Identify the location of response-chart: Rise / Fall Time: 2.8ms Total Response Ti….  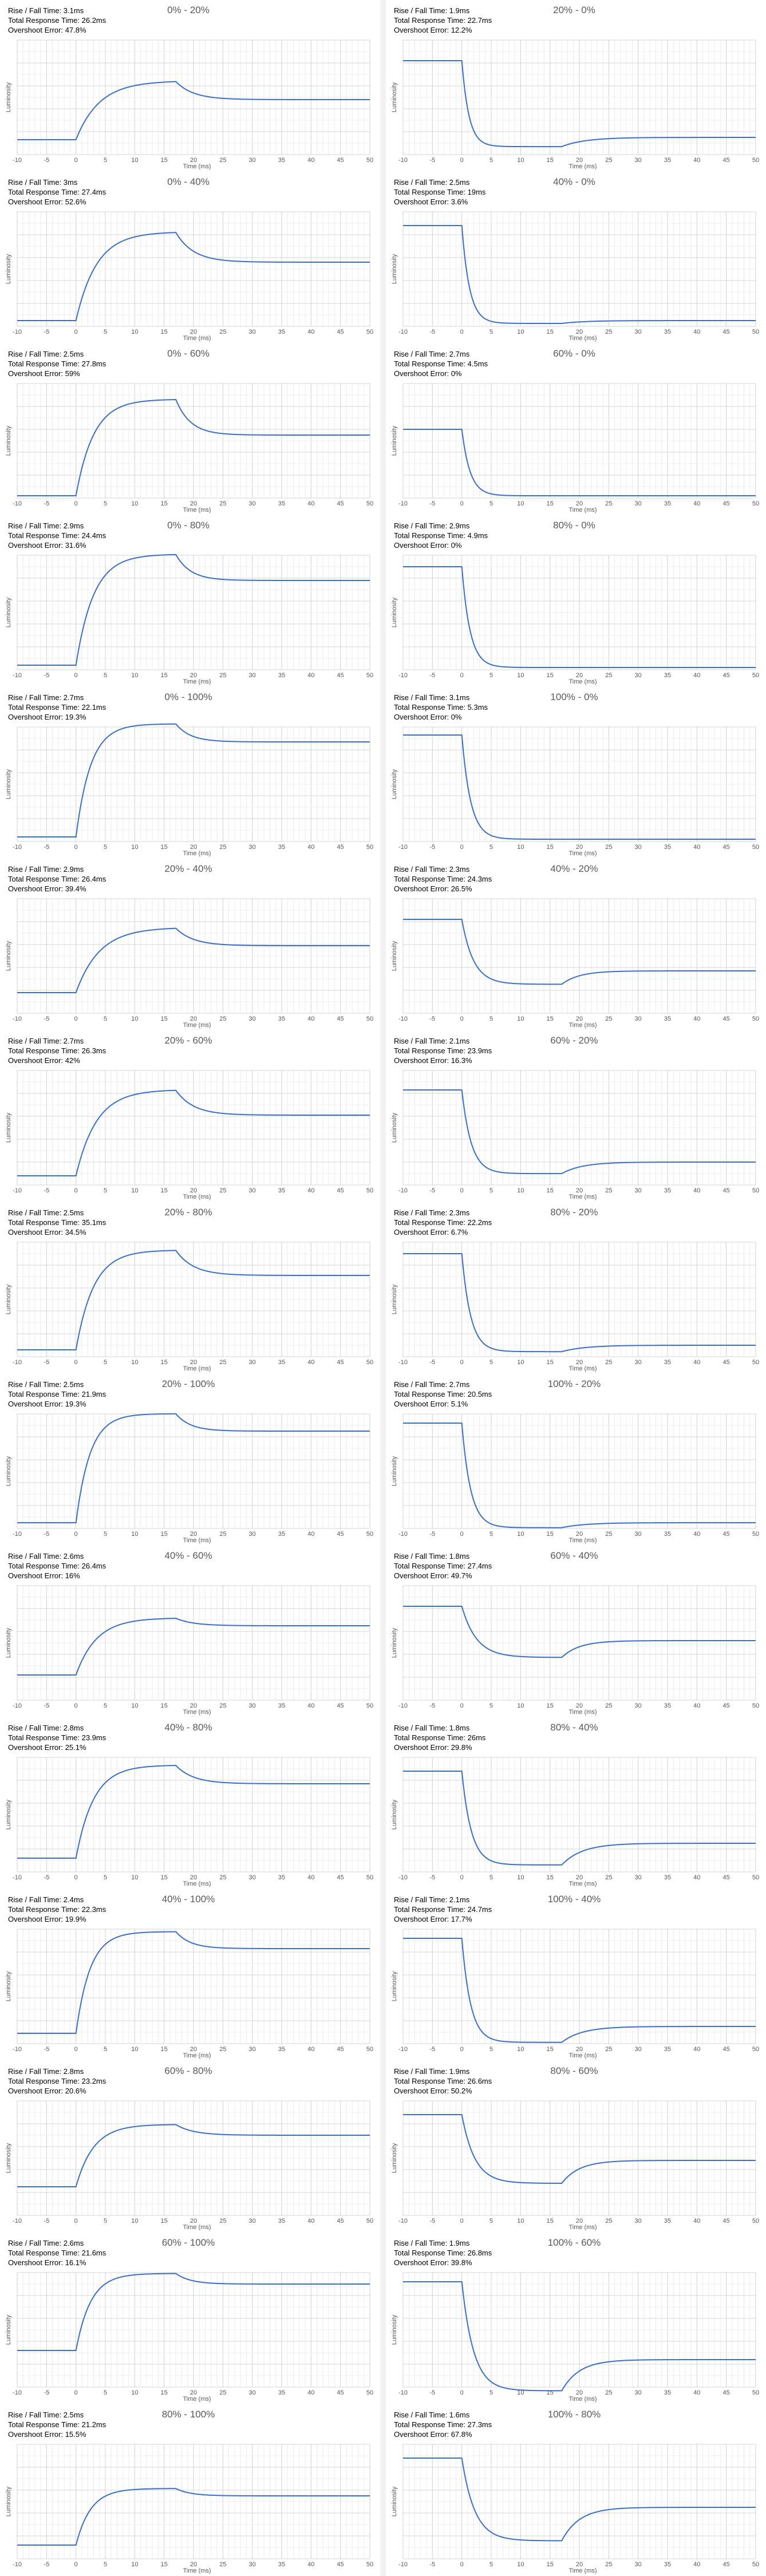
(188, 1802).